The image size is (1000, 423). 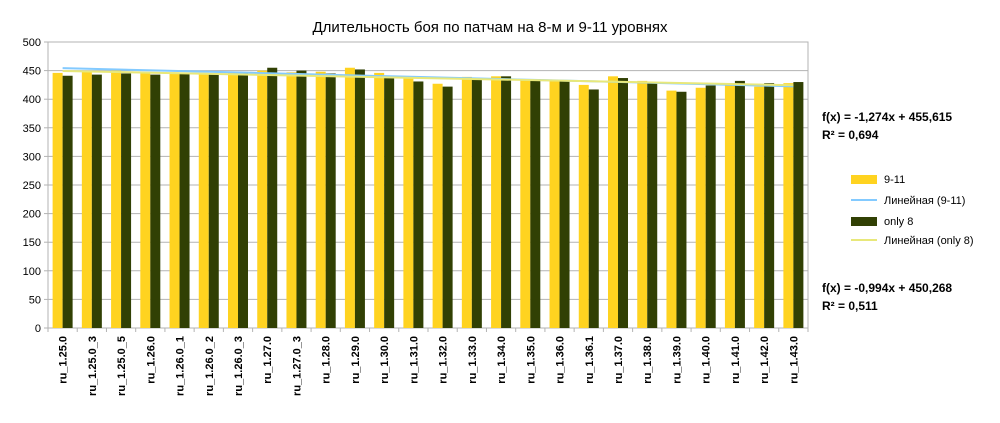 What do you see at coordinates (32, 157) in the screenshot?
I see `y-tick-label-300: 300` at bounding box center [32, 157].